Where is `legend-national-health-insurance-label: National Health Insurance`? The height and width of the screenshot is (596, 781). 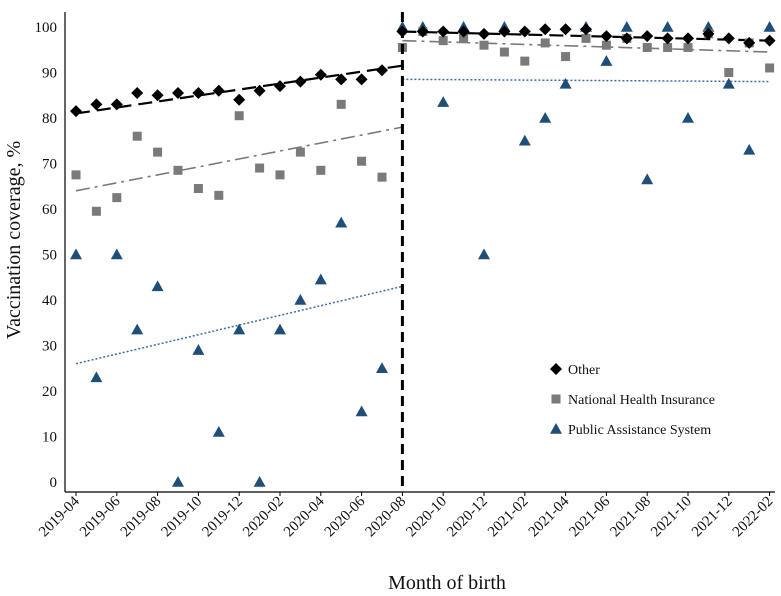
legend-national-health-insurance-label: National Health Insurance is located at coordinates (641, 400).